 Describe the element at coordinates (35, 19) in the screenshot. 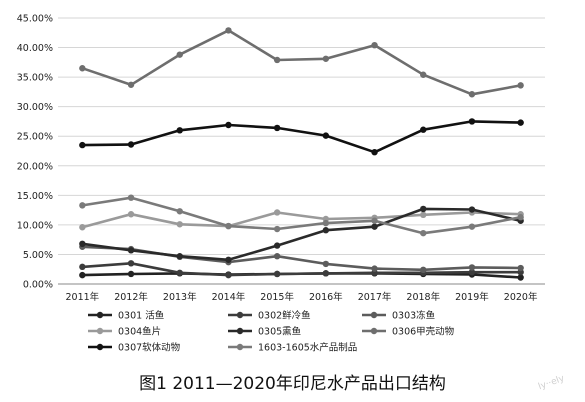

I see `y-tick-label: 45.00%` at that location.